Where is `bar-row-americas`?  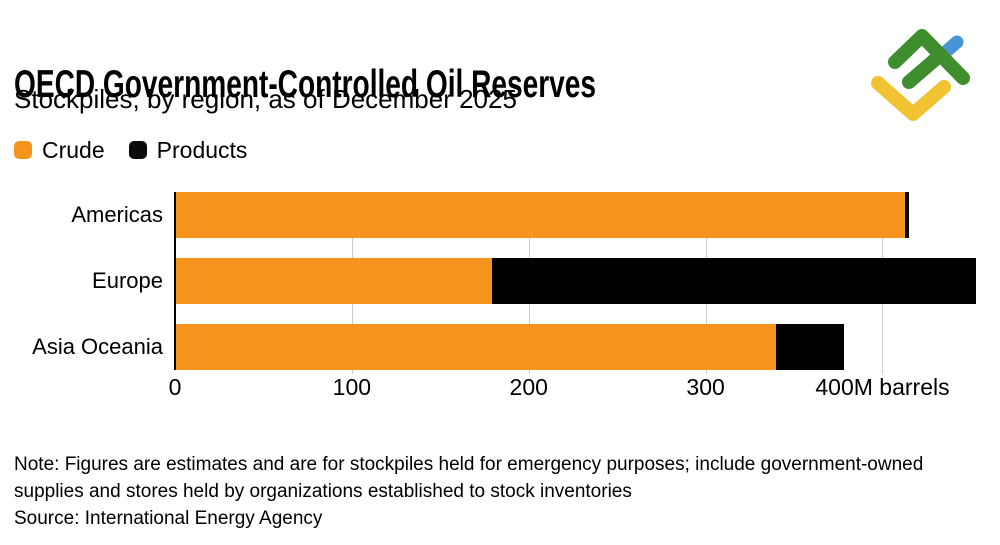 bar-row-americas is located at coordinates (542, 215).